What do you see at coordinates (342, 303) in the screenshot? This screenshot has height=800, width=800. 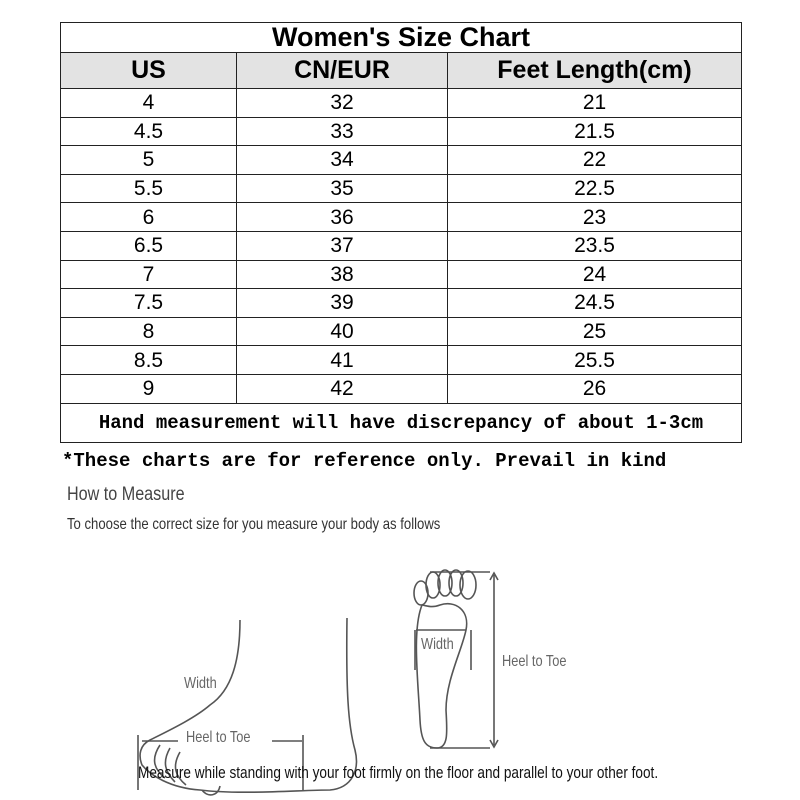 I see `table-cell: 39` at bounding box center [342, 303].